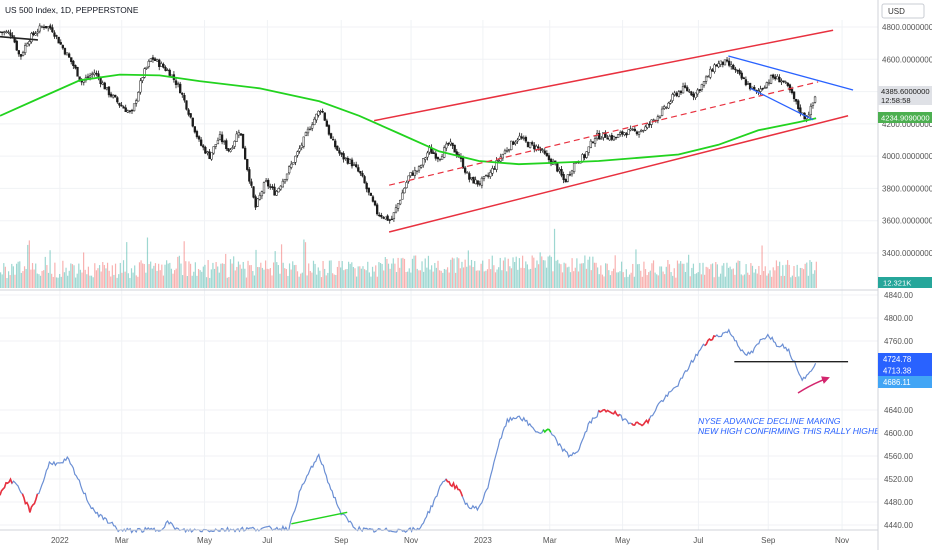 The image size is (932, 550). I want to click on early-trend-line, so click(19, 38).